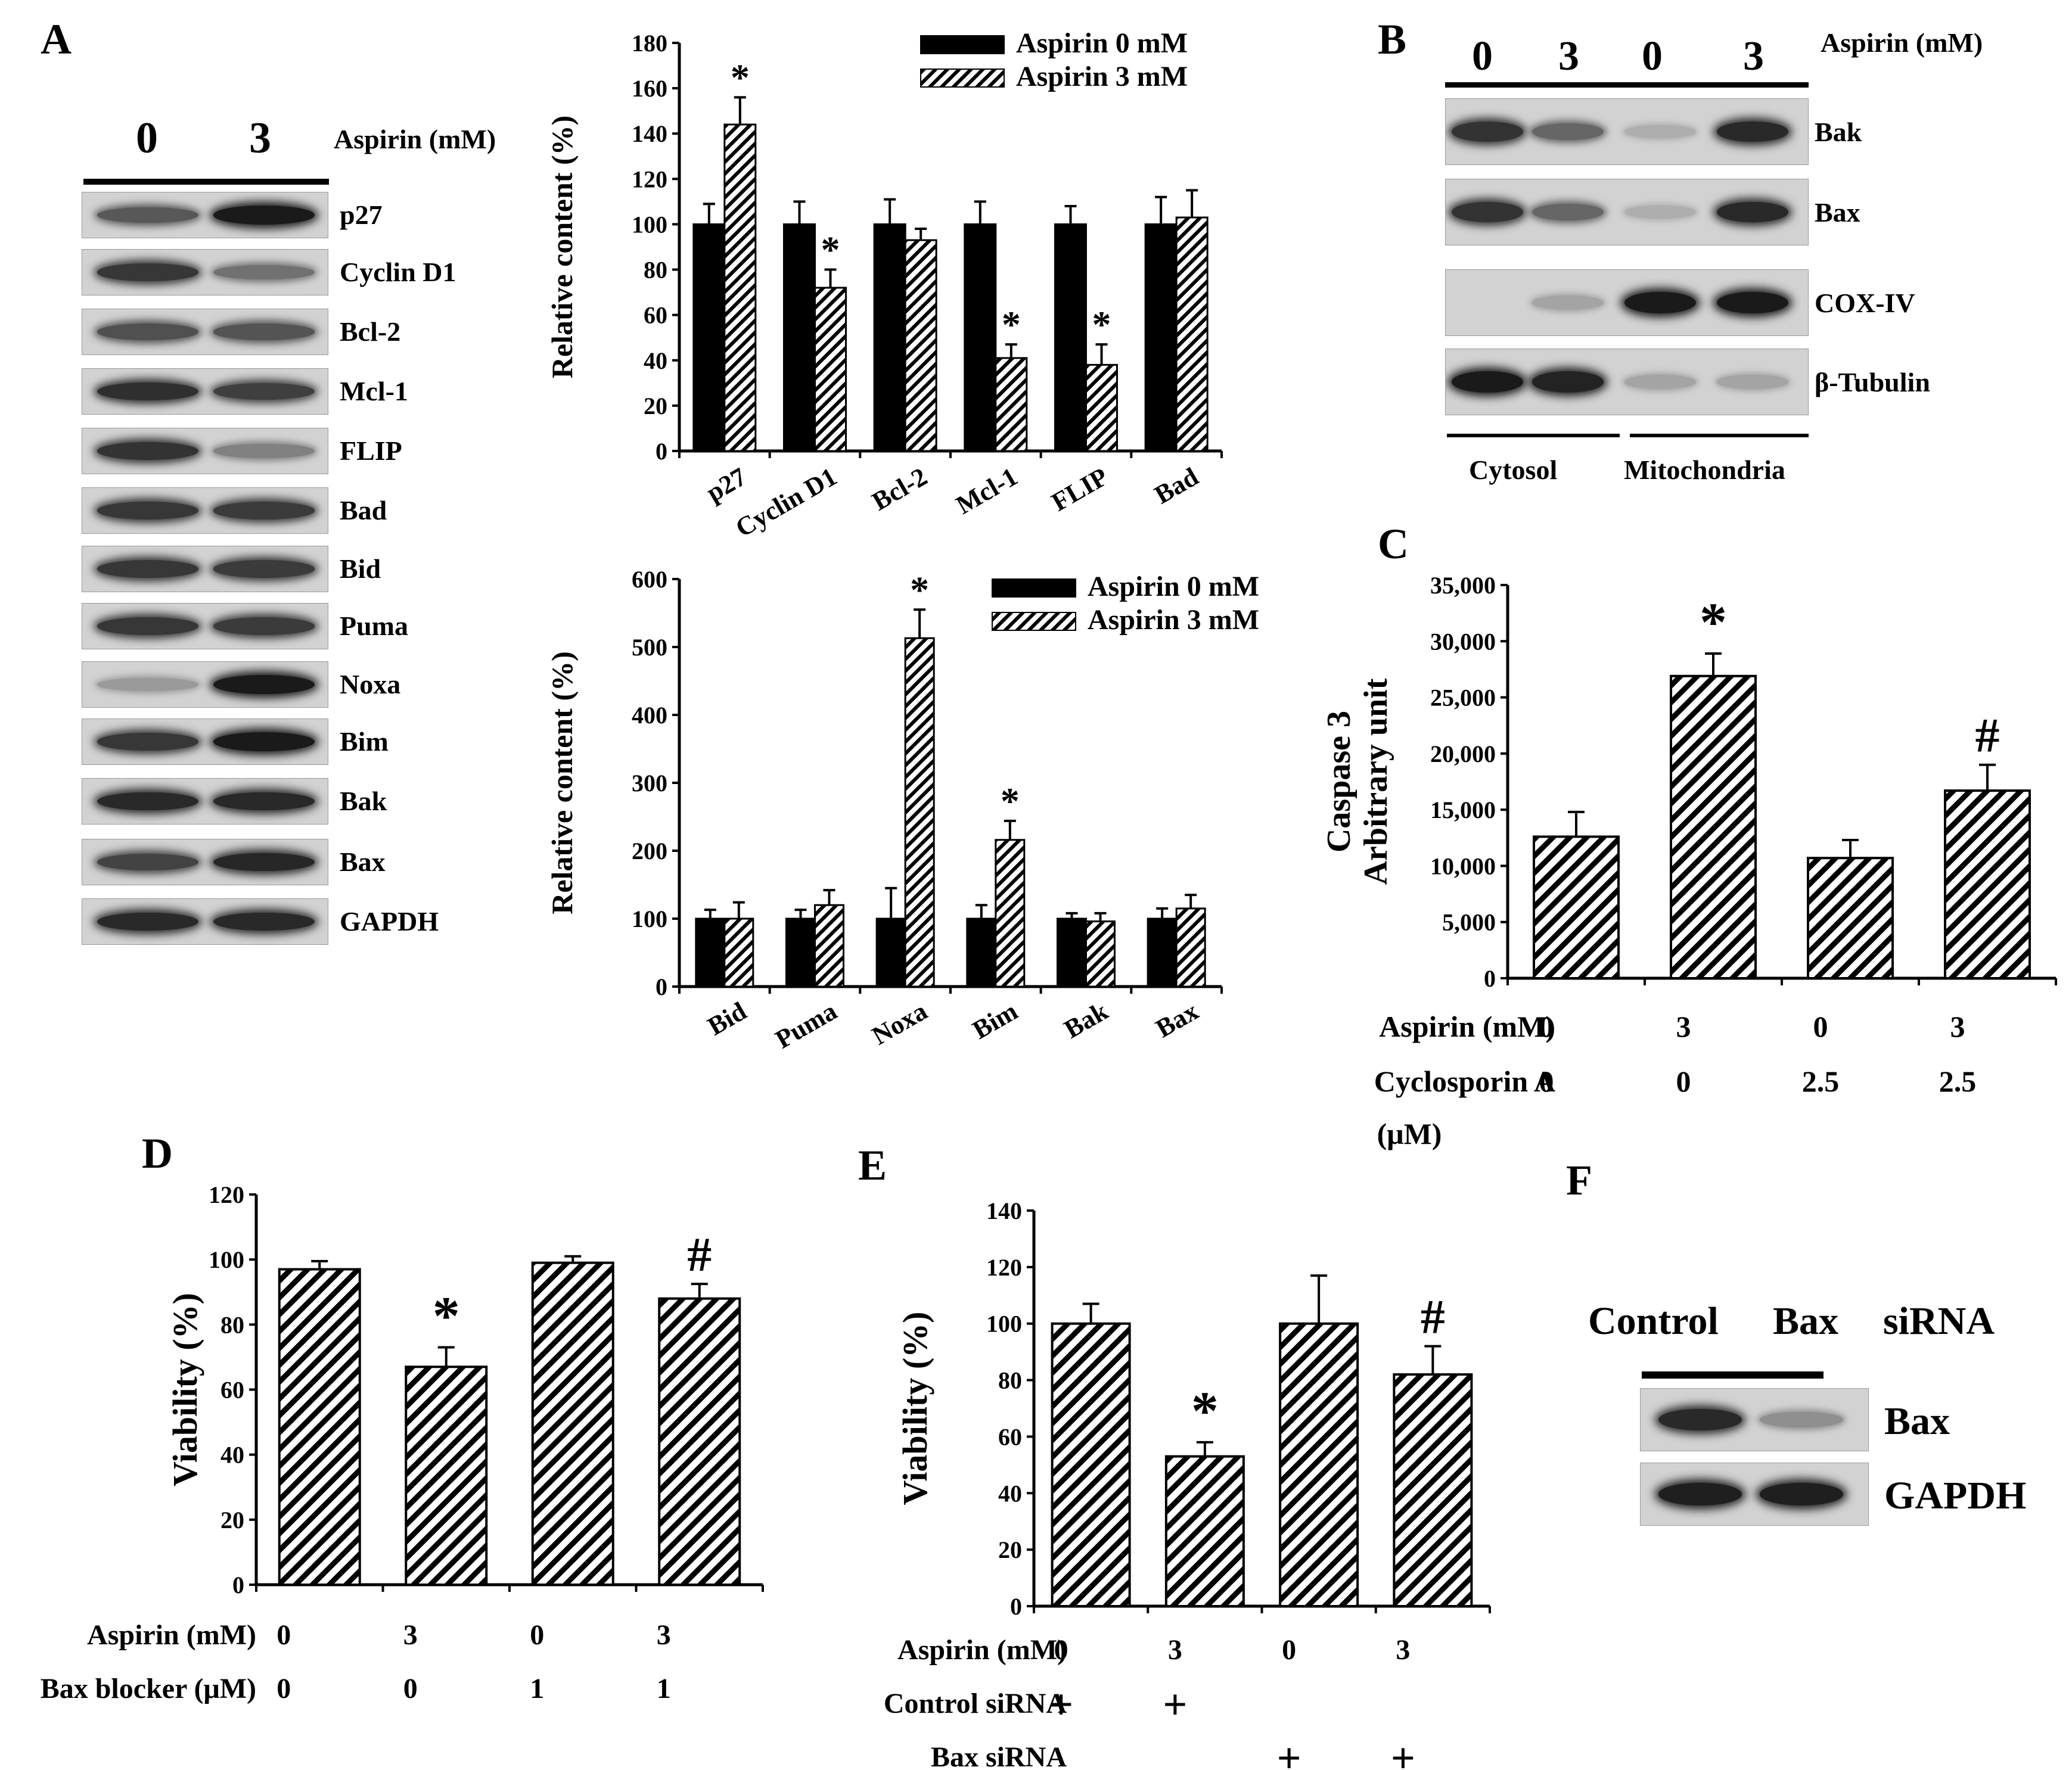 This screenshot has width=2072, height=1770. What do you see at coordinates (205, 741) in the screenshot?
I see `blot-a-bim` at bounding box center [205, 741].